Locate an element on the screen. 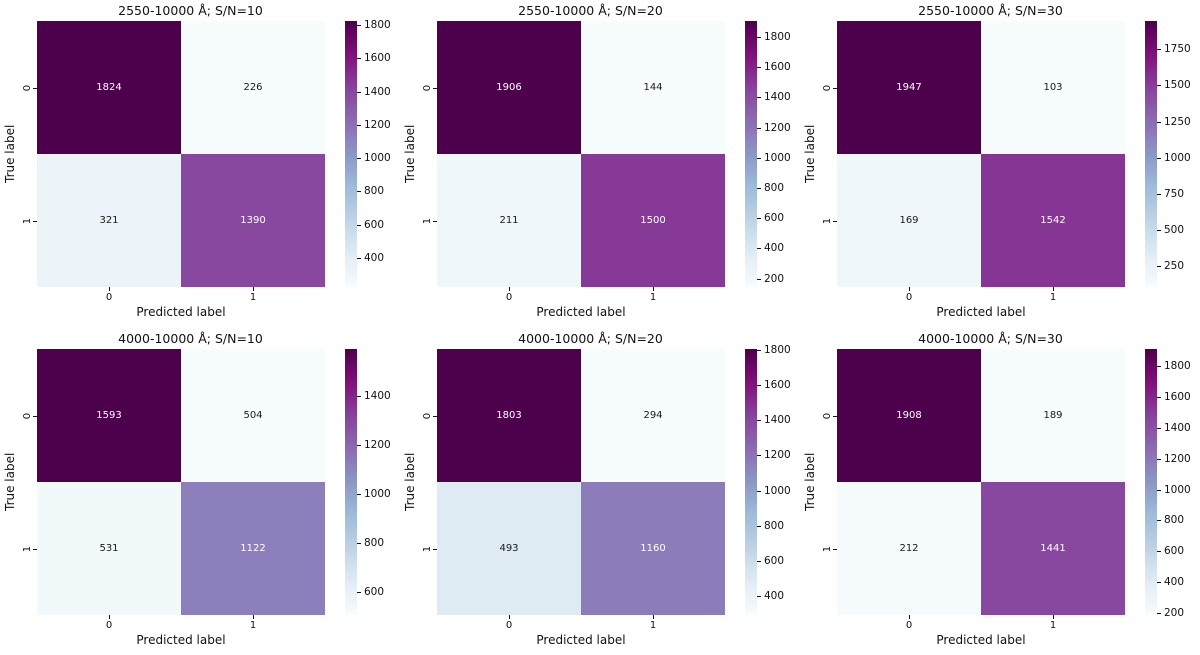  colorbar-tick-label: 750 is located at coordinates (1174, 193).